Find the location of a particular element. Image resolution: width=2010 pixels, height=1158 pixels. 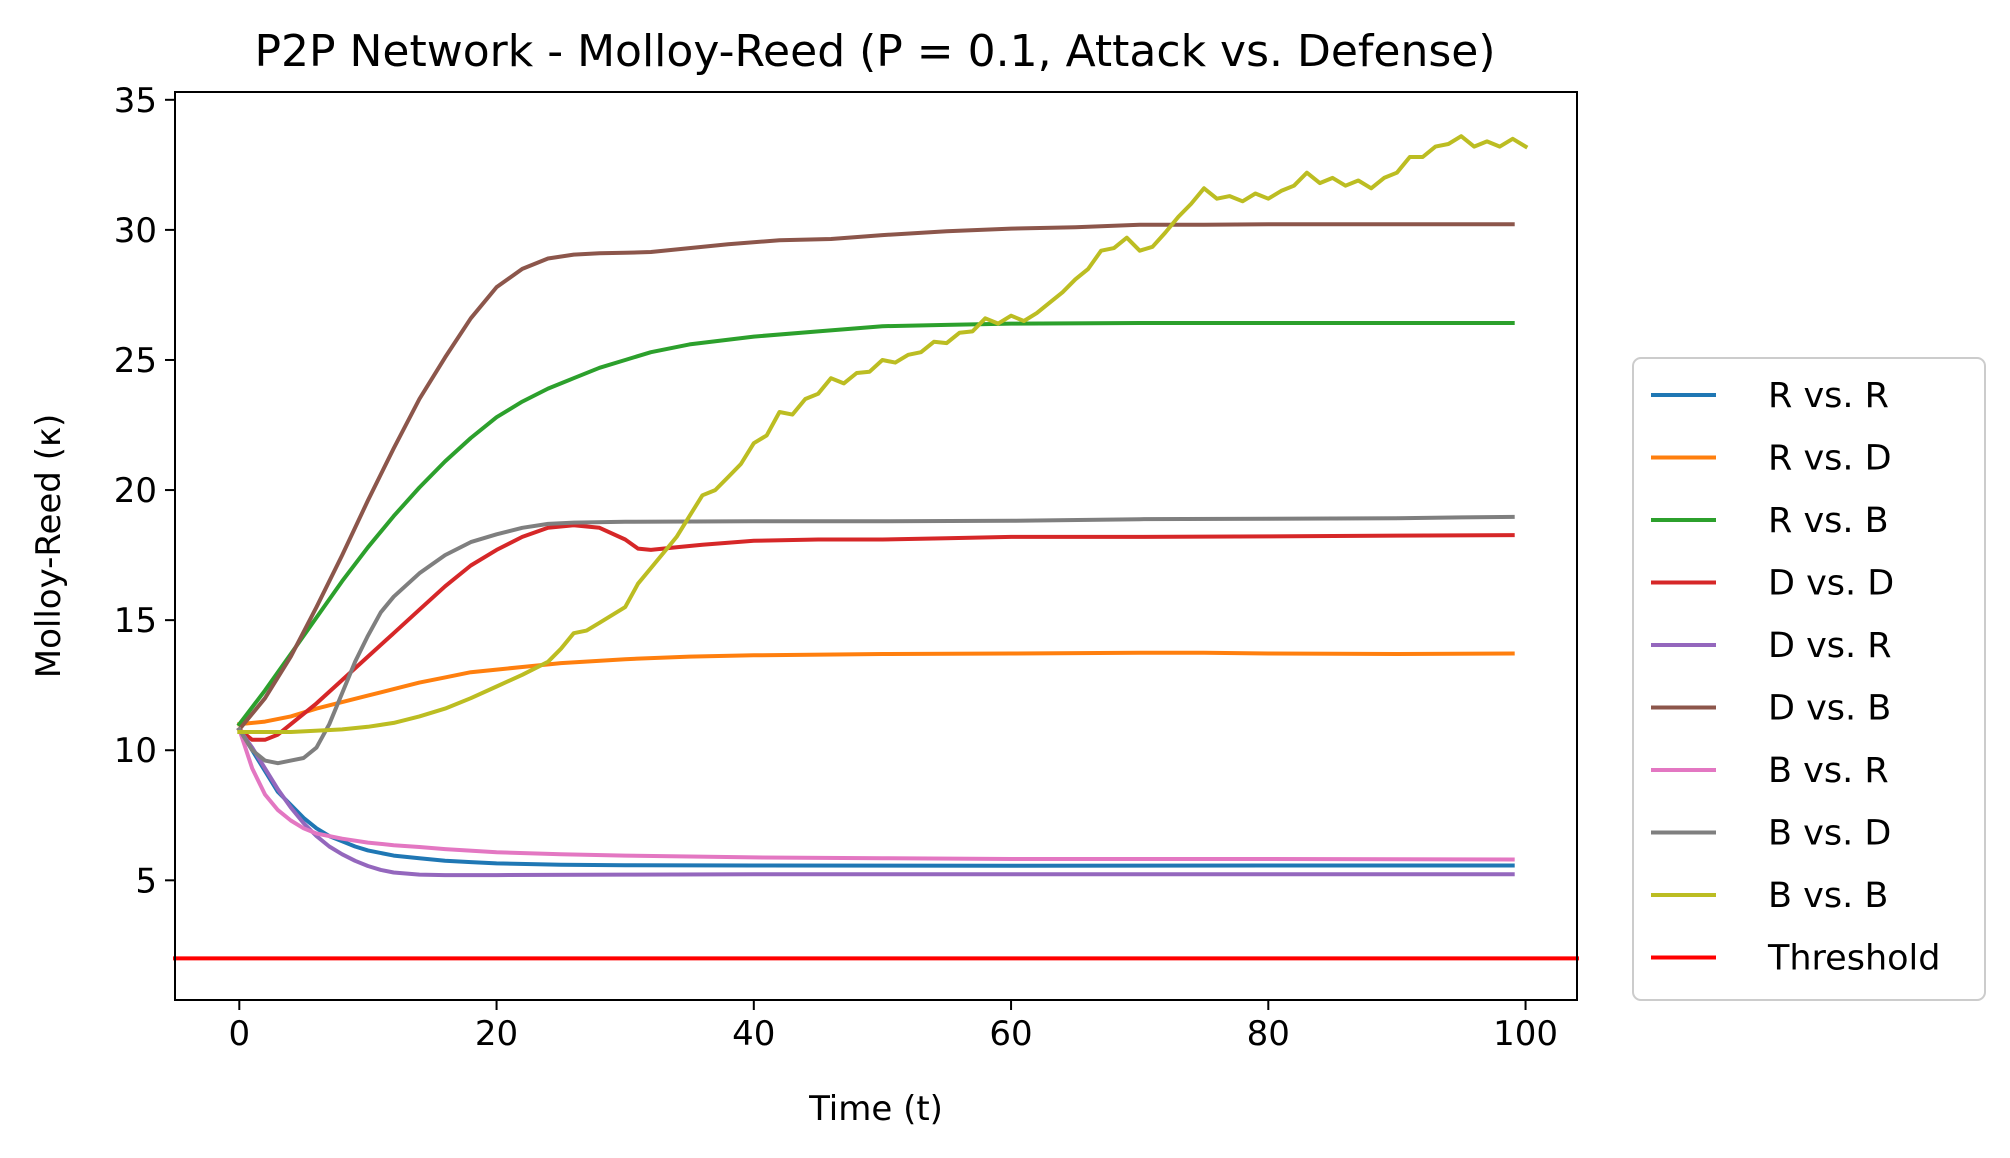

series-line-b-vs-d is located at coordinates (875, 640).